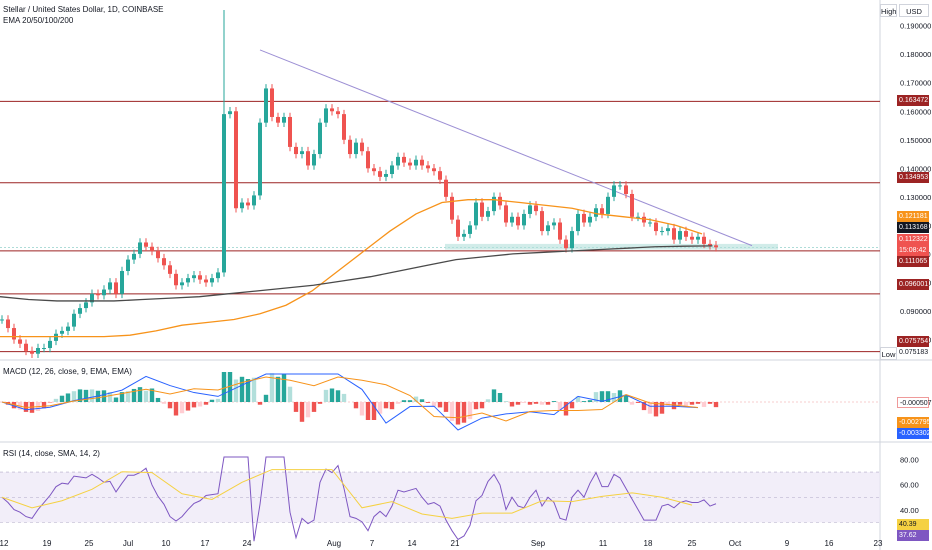 The image size is (932, 550). I want to click on rsi-tick-label: 60.00, so click(909, 485).